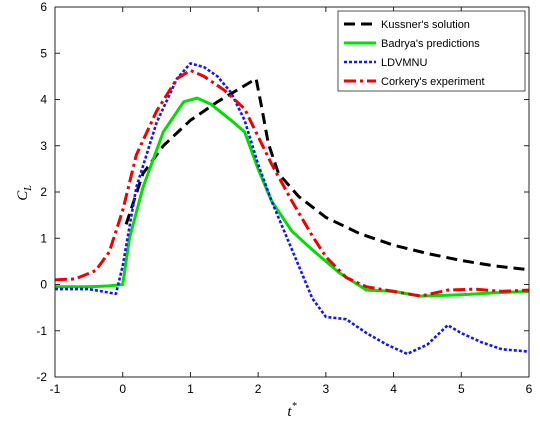 The width and height of the screenshot is (540, 427). What do you see at coordinates (393, 389) in the screenshot?
I see `x-tick-label: 4` at bounding box center [393, 389].